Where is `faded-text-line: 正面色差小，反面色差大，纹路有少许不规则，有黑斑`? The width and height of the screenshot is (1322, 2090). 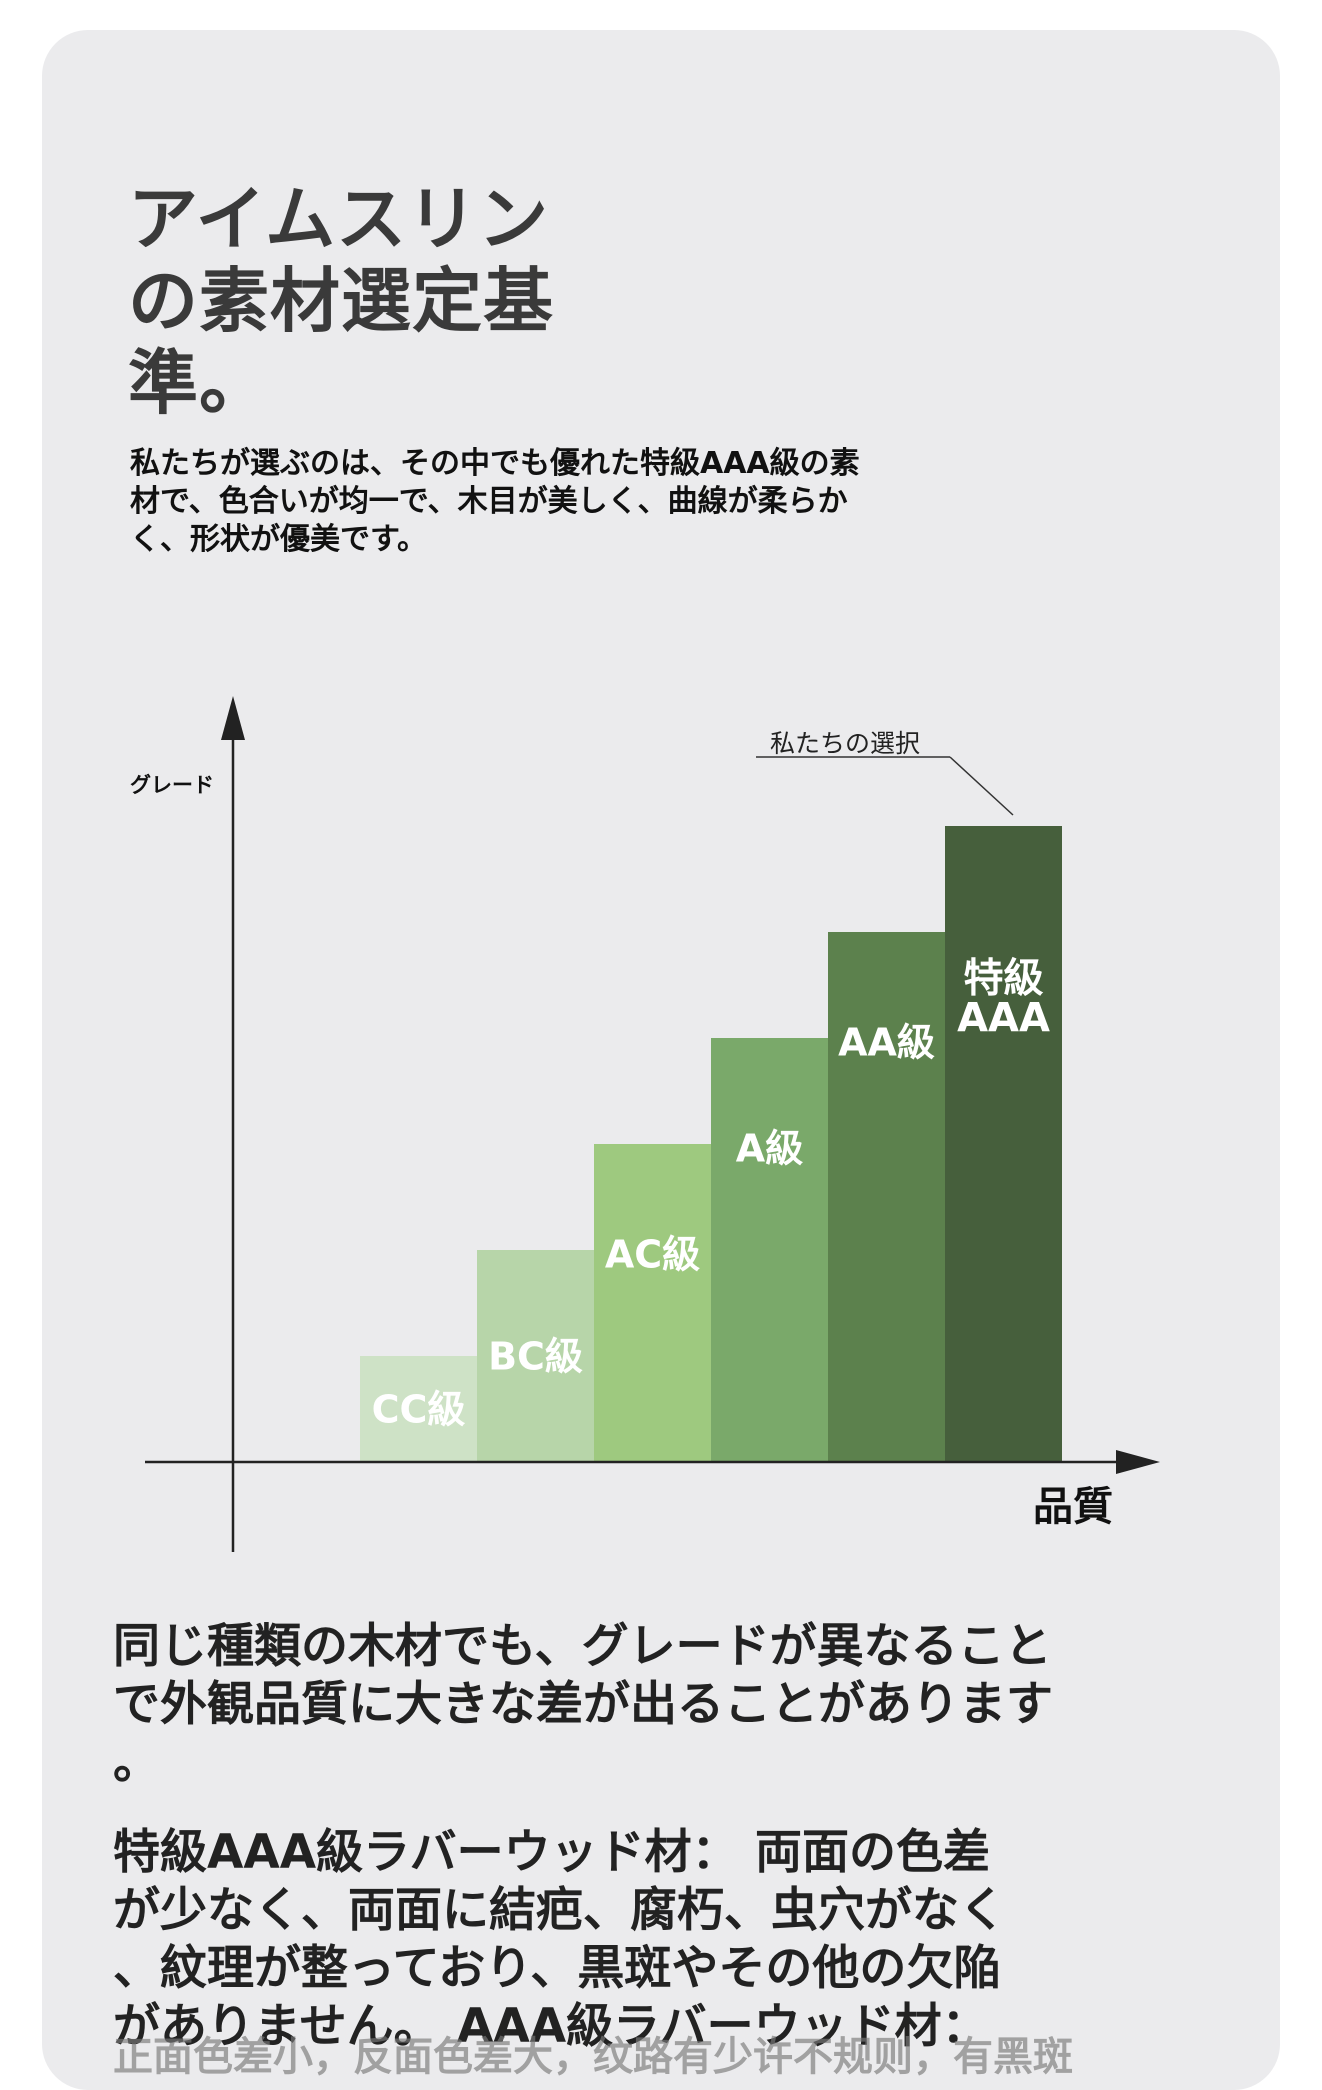 faded-text-line: 正面色差小，反面色差大，纹路有少许不规则，有黑斑 is located at coordinates (593, 2057).